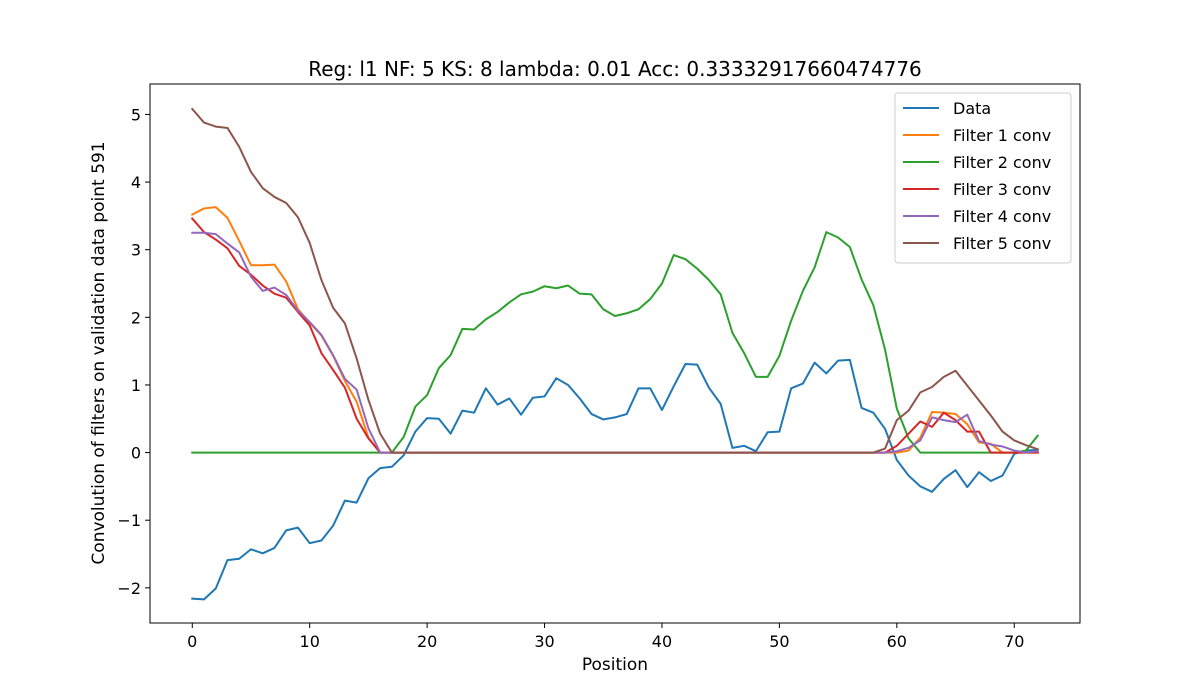  Describe the element at coordinates (779, 641) in the screenshot. I see `x-tick-label: 50` at that location.